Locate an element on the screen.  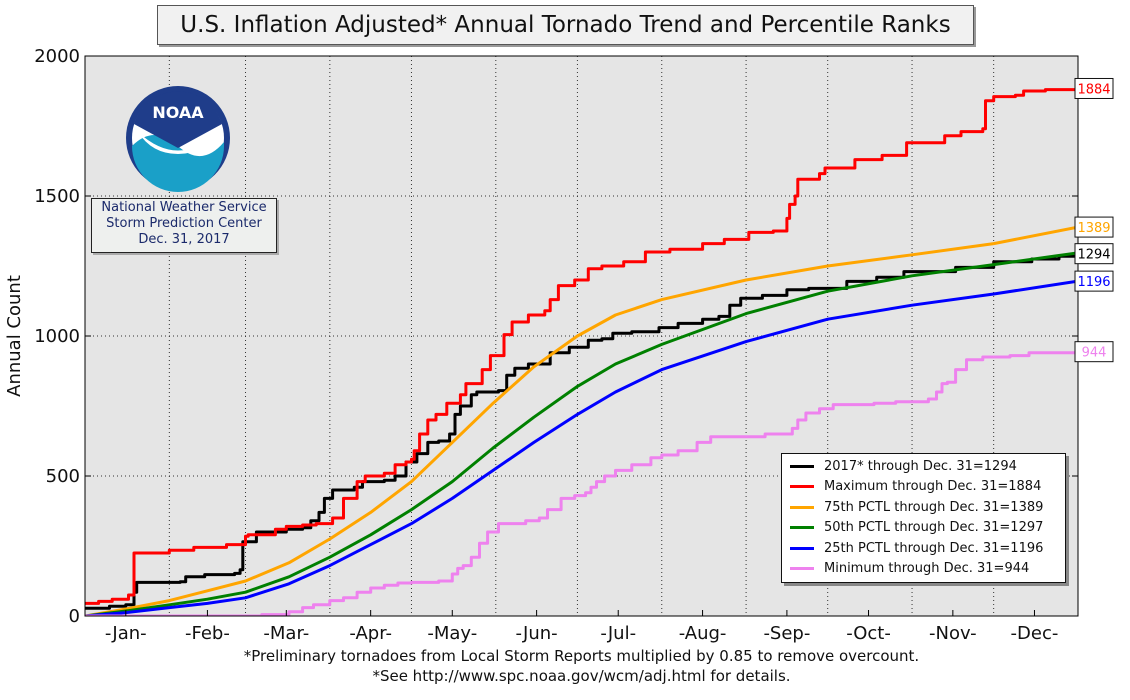
noaa-logo-text: NOAA is located at coordinates (178, 112).